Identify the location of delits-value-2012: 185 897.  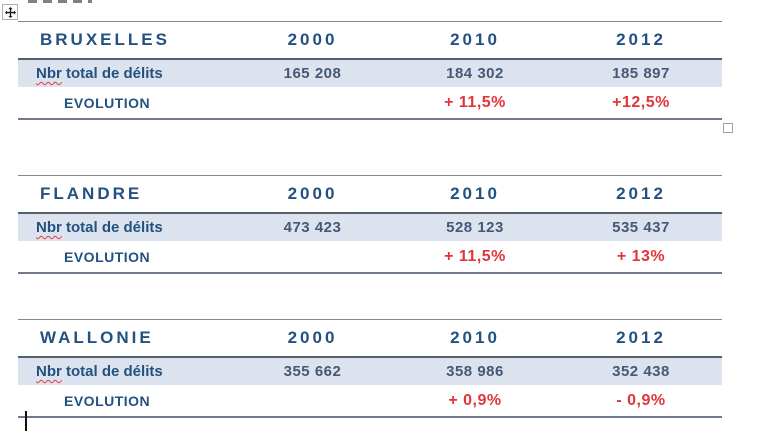
(641, 73).